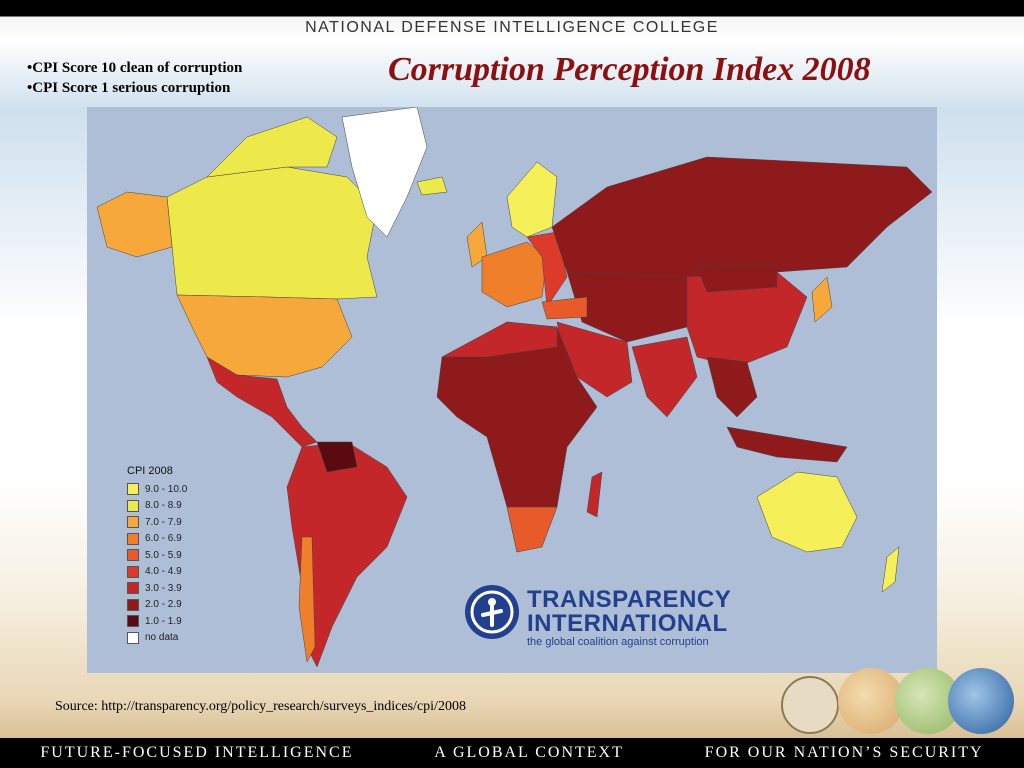  What do you see at coordinates (347, 554) in the screenshot?
I see `south-america-region` at bounding box center [347, 554].